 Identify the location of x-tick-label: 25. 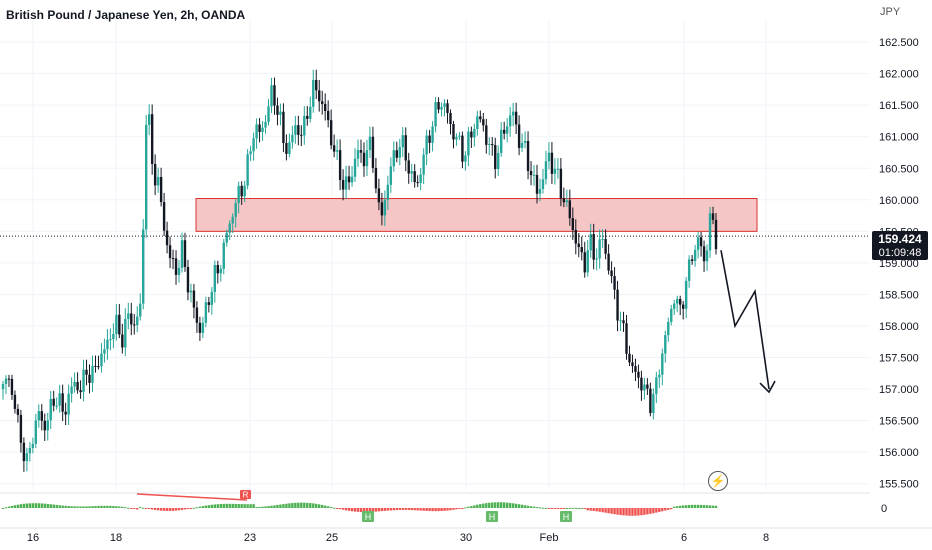
(332, 538).